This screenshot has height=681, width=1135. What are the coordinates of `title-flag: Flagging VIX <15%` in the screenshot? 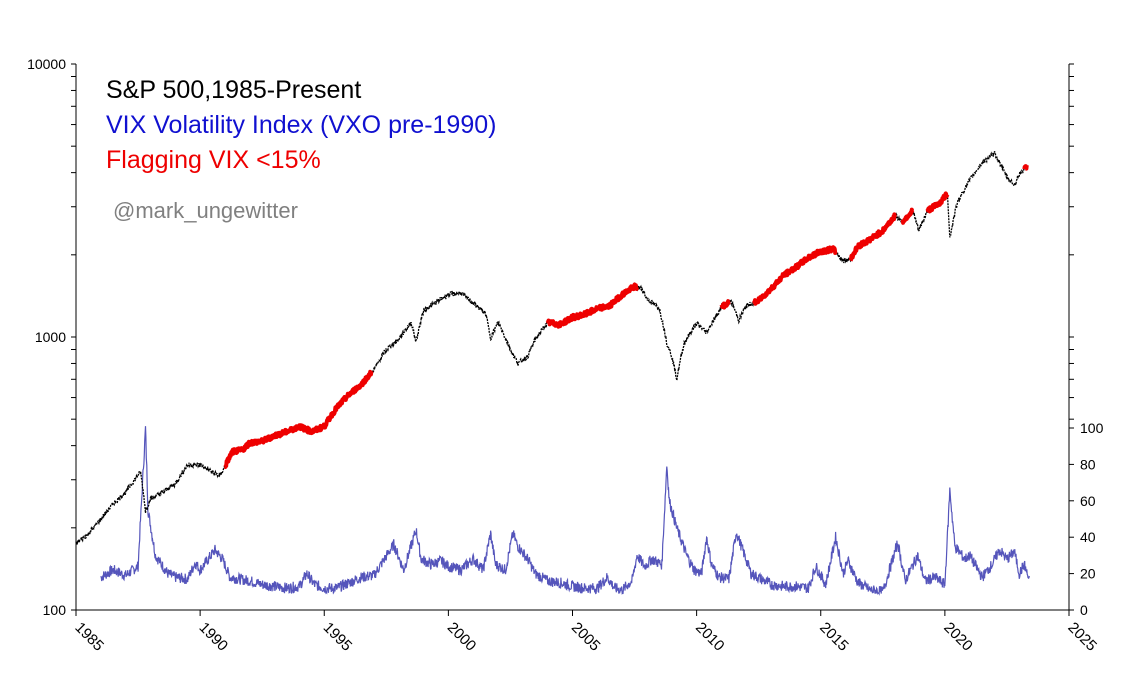 It's located at (213, 160).